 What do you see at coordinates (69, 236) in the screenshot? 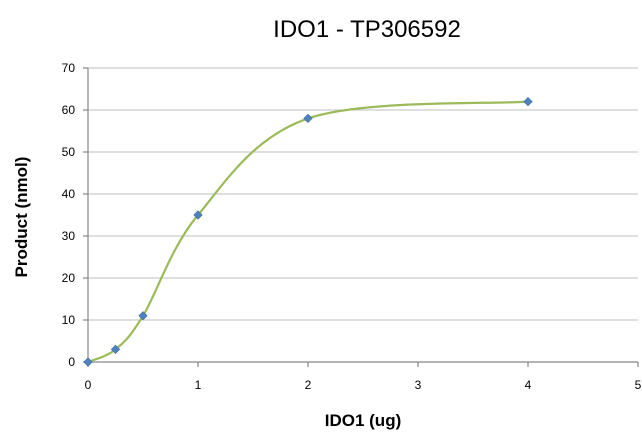
I see `y-tick-label: 30` at bounding box center [69, 236].